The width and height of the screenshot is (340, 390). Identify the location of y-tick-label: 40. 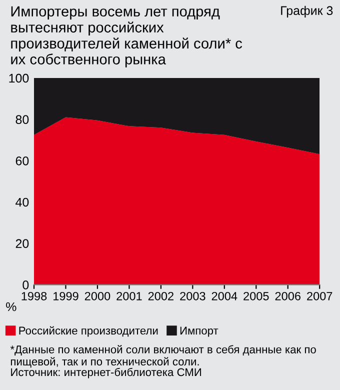
(22, 202).